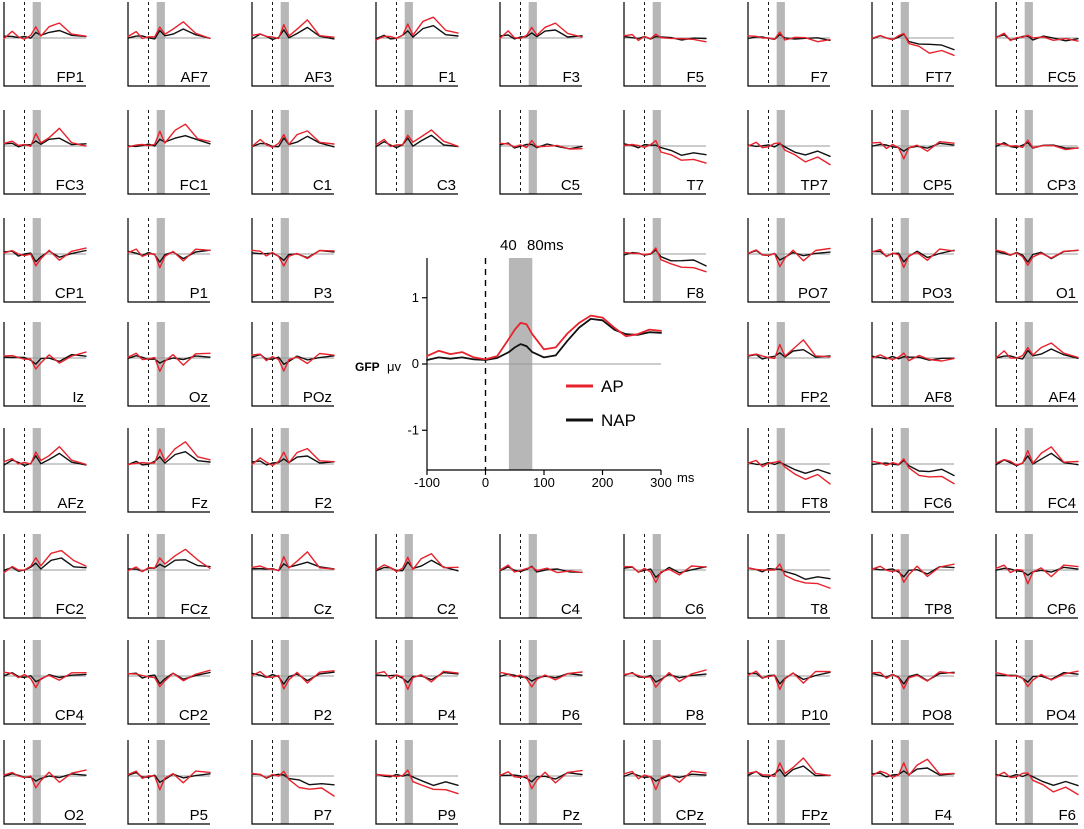 The height and width of the screenshot is (829, 1084). Describe the element at coordinates (1037, 260) in the screenshot. I see `channel-panel-o1: O1` at that location.